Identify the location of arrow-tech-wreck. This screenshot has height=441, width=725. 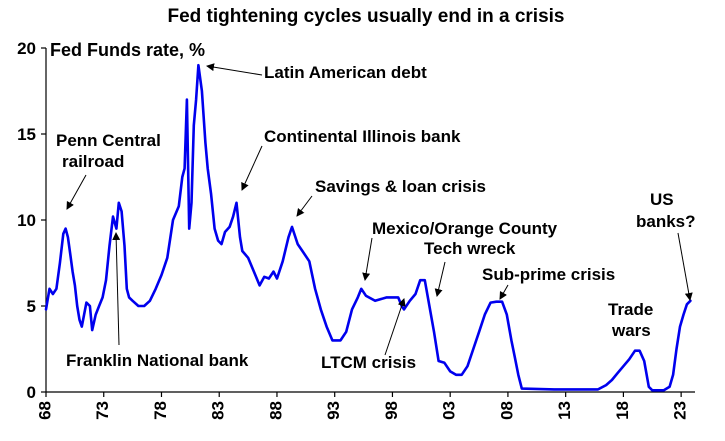
(440, 279).